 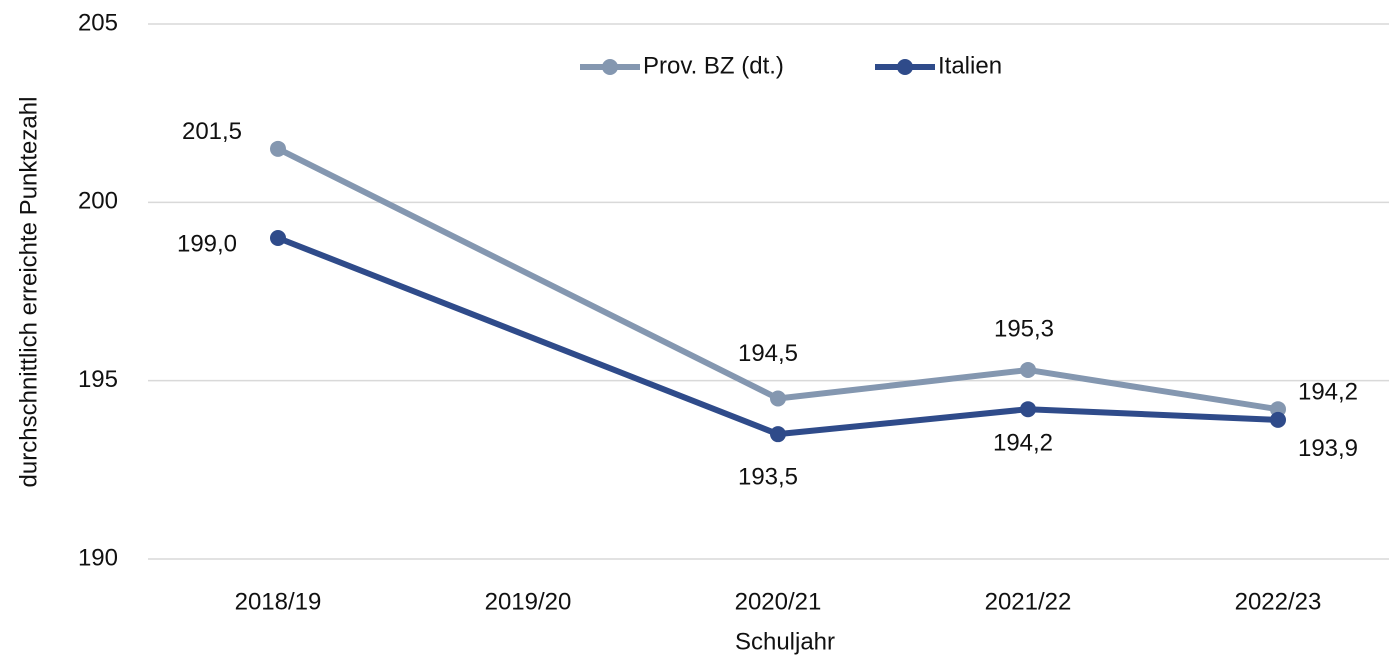 What do you see at coordinates (278, 601) in the screenshot?
I see `x-tick-label: 2018/19` at bounding box center [278, 601].